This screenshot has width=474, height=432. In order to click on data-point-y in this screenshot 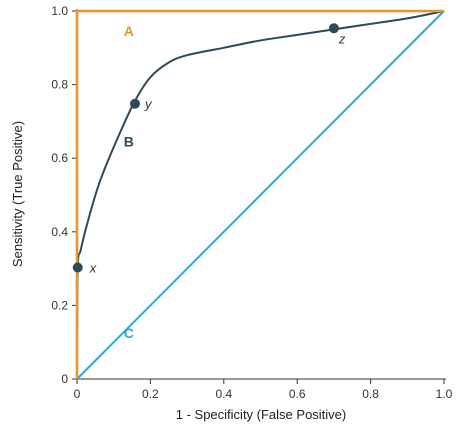, I will do `click(134, 103)`.